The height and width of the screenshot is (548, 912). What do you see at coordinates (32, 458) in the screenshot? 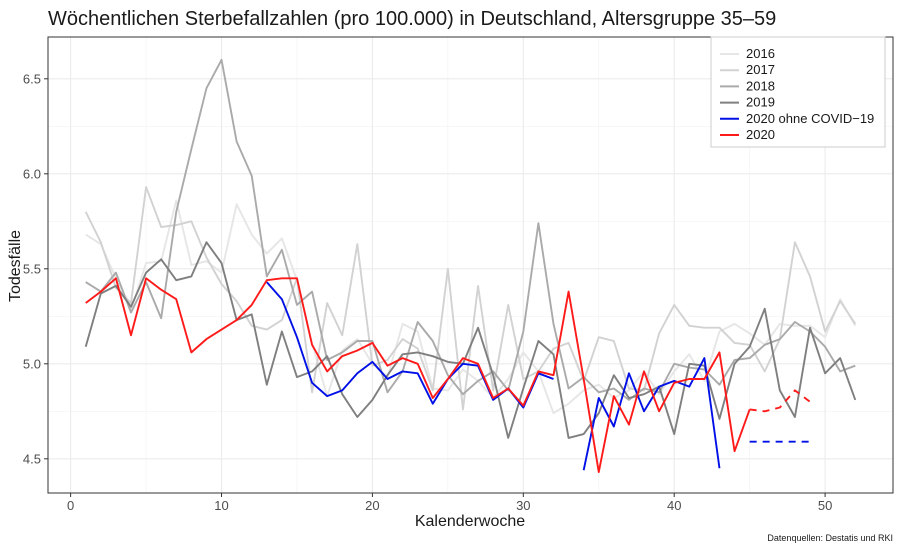
I see `y-tick-label: 4.5` at bounding box center [32, 458].